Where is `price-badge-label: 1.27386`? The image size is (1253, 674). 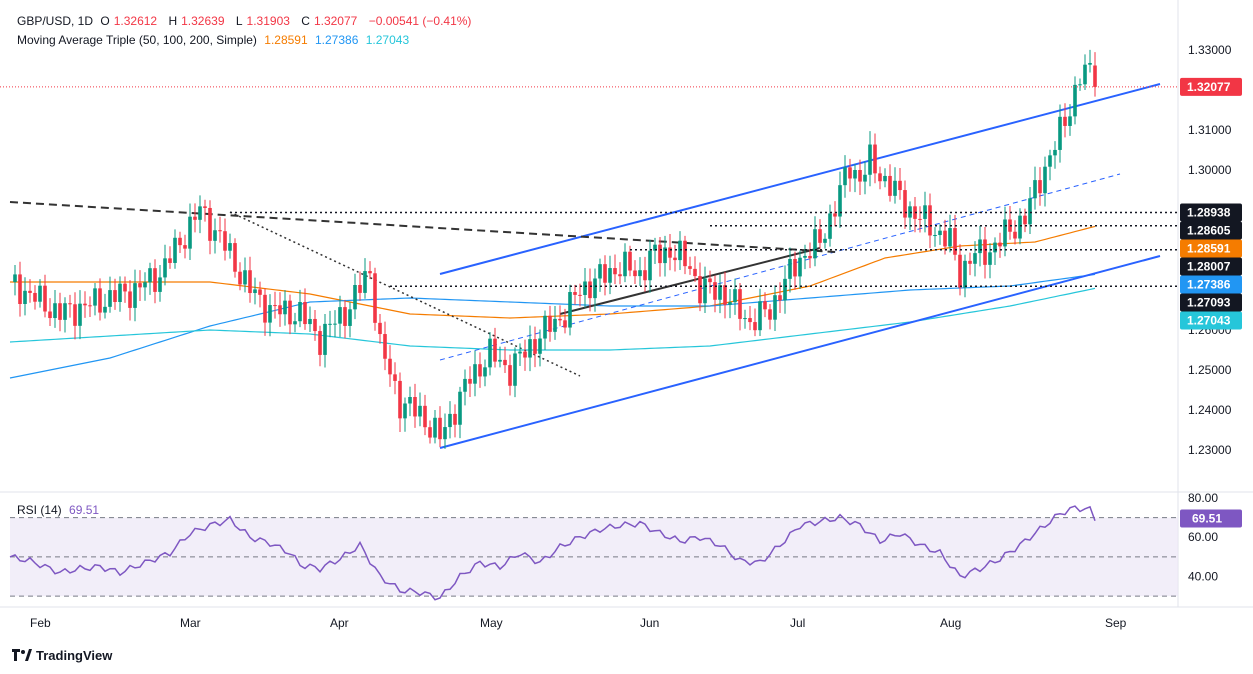
price-badge-label: 1.27386 is located at coordinates (1209, 284).